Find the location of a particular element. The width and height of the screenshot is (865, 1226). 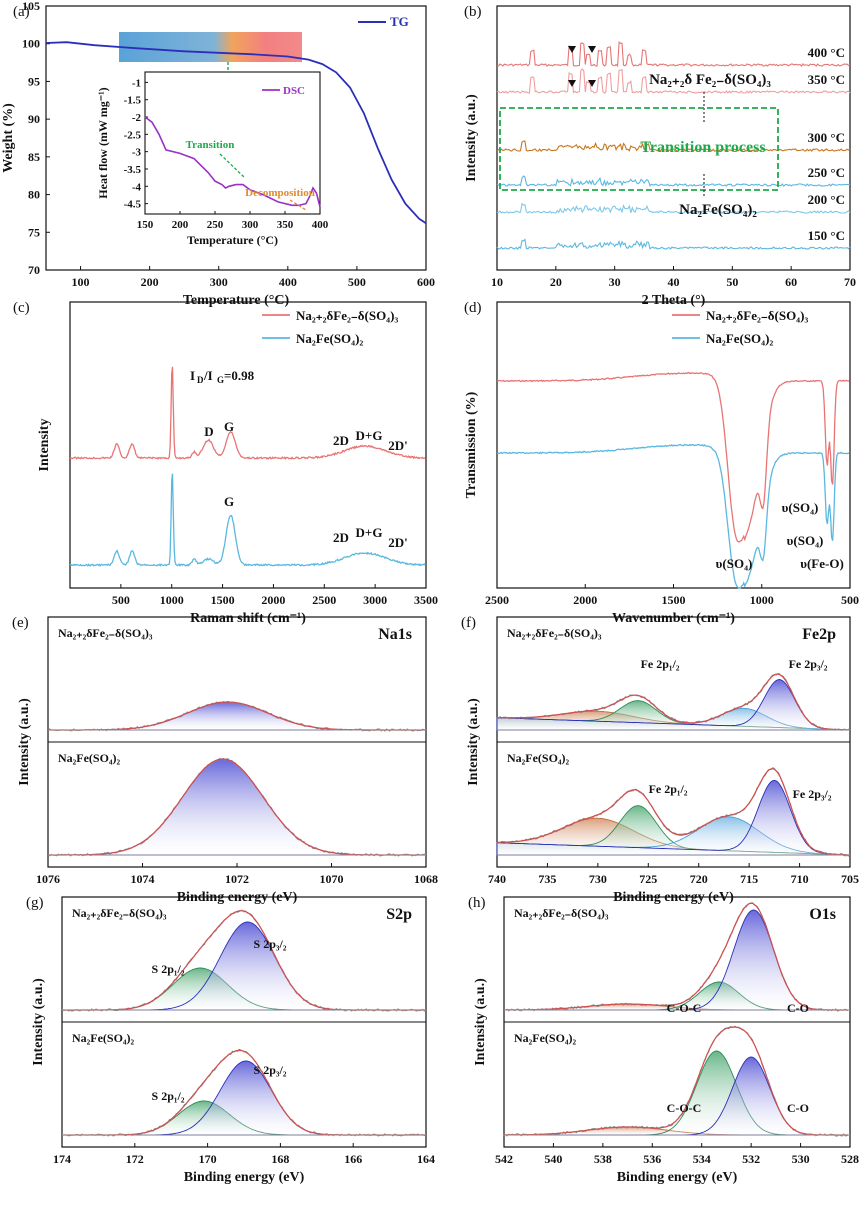

triangle-marker-icon is located at coordinates (572, 83).